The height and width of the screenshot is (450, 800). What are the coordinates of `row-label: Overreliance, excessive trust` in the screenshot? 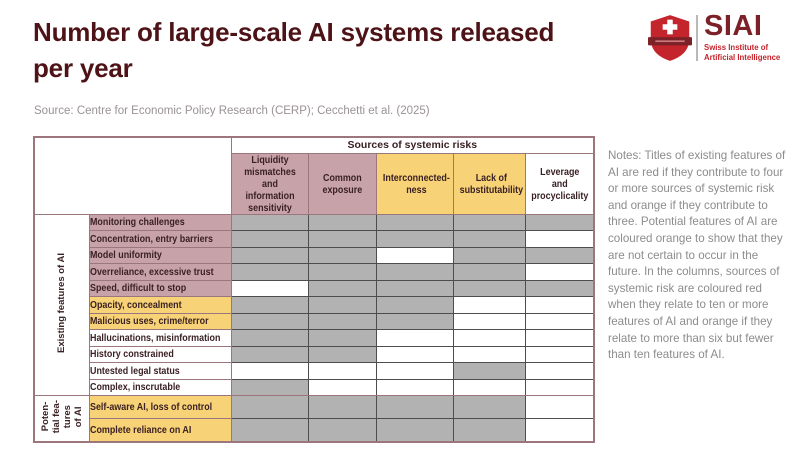 It's located at (160, 272).